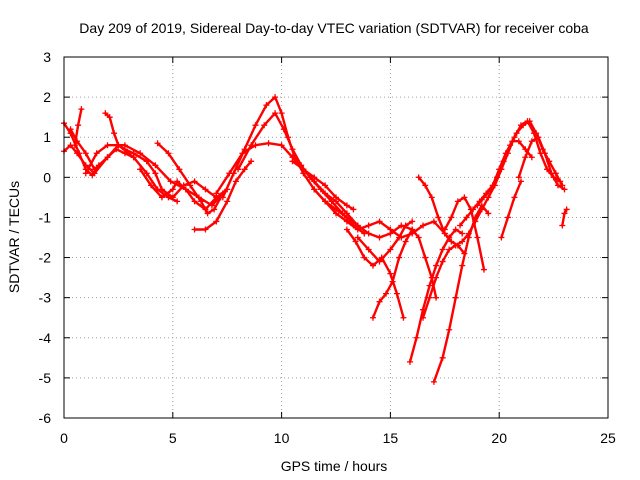 Image resolution: width=640 pixels, height=480 pixels. Describe the element at coordinates (45, 217) in the screenshot. I see `y-tick-label: -1` at that location.